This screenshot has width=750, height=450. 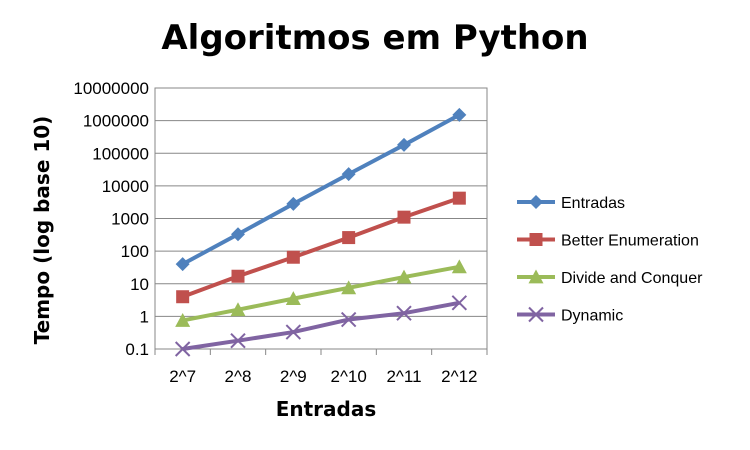 What do you see at coordinates (135, 251) in the screenshot?
I see `y-tick-label: 100` at bounding box center [135, 251].